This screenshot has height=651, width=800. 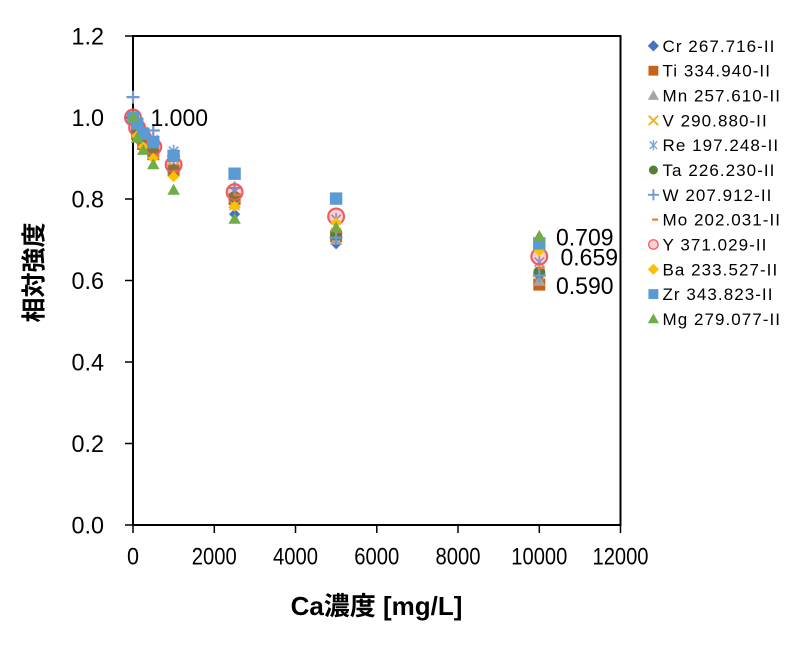 What do you see at coordinates (721, 145) in the screenshot?
I see `svg-text: Re 197.248-II` at bounding box center [721, 145].